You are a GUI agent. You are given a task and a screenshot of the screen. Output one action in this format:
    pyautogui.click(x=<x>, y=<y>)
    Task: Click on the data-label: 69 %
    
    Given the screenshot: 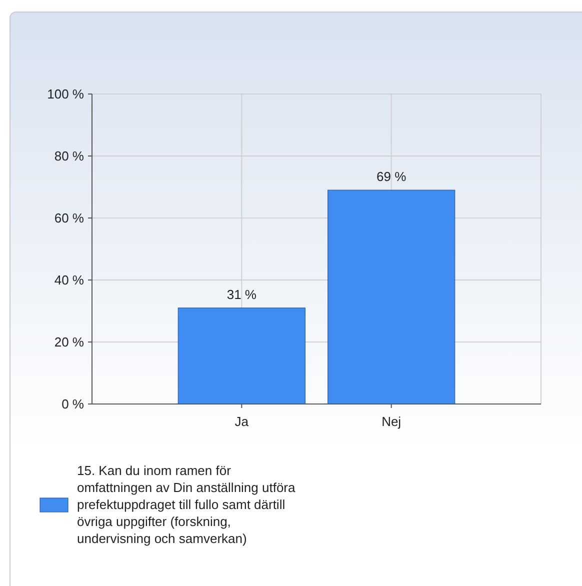 What is the action you would take?
    pyautogui.click(x=391, y=176)
    